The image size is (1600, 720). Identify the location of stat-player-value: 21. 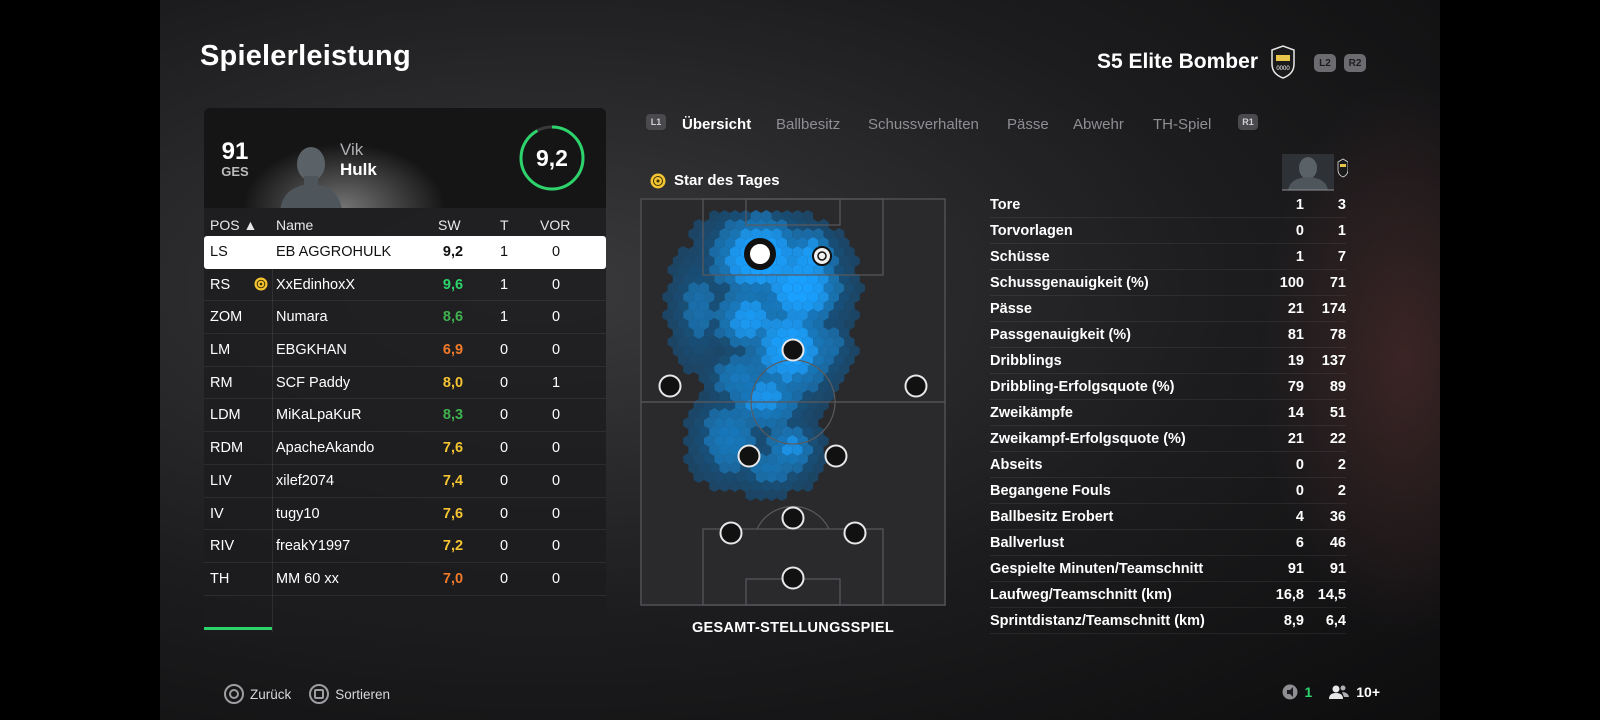
(1295, 309).